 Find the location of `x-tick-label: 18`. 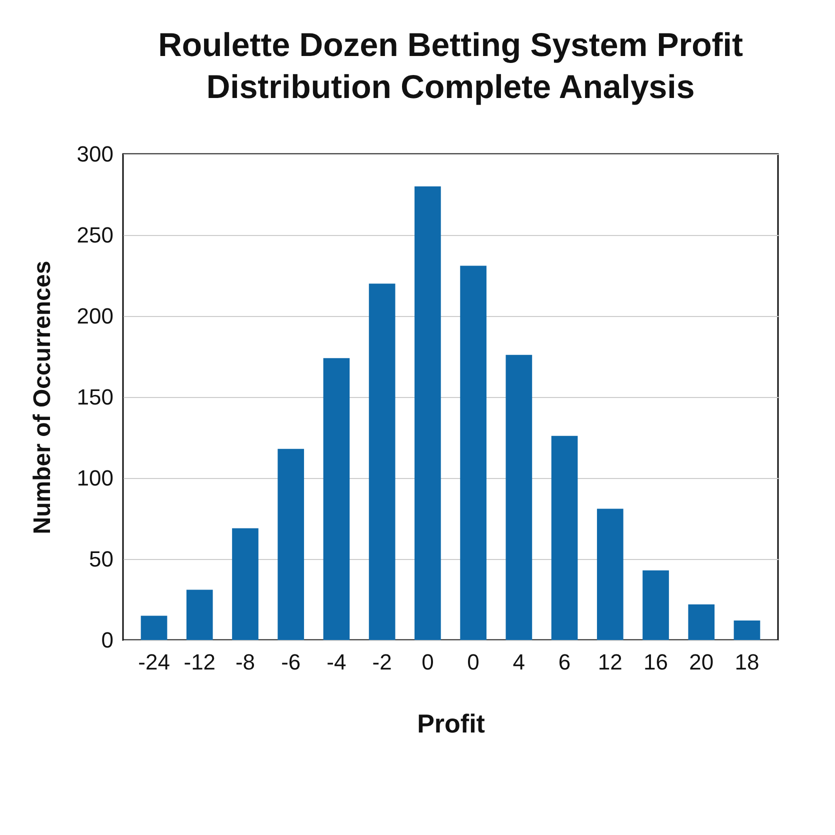

x-tick-label: 18 is located at coordinates (747, 662).